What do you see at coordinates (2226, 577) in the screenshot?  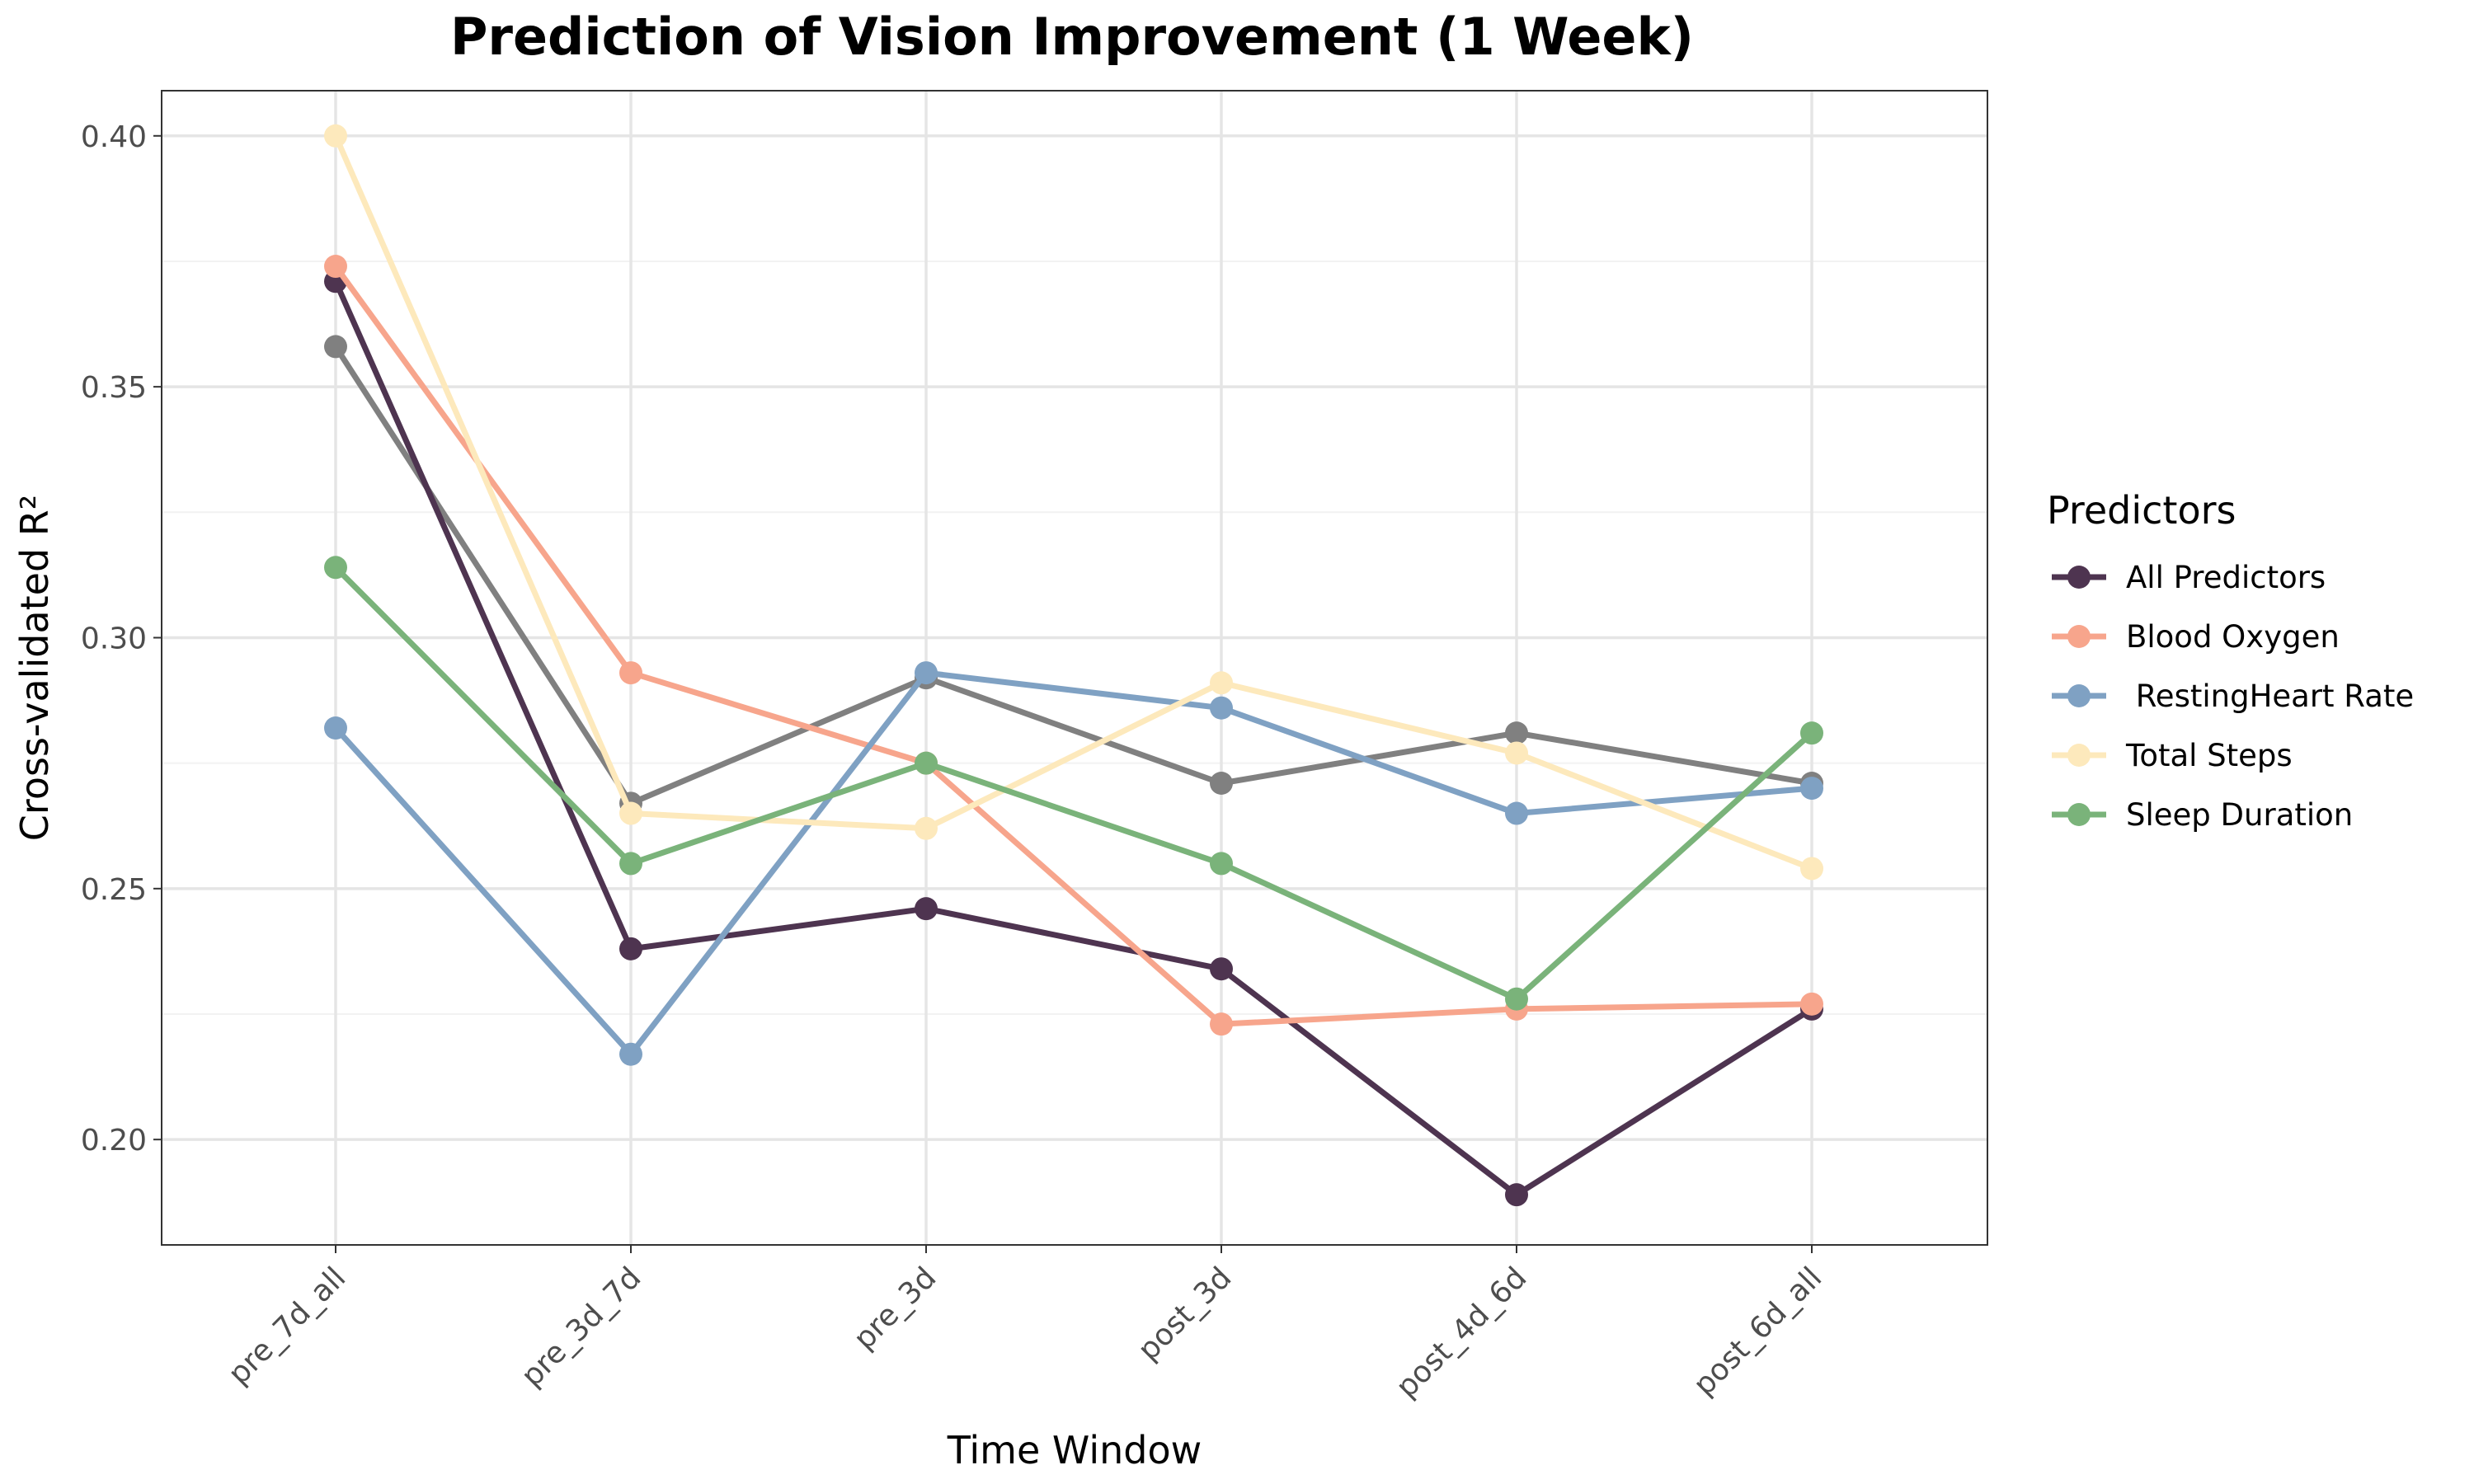 I see `legend-label: All Predictors` at bounding box center [2226, 577].